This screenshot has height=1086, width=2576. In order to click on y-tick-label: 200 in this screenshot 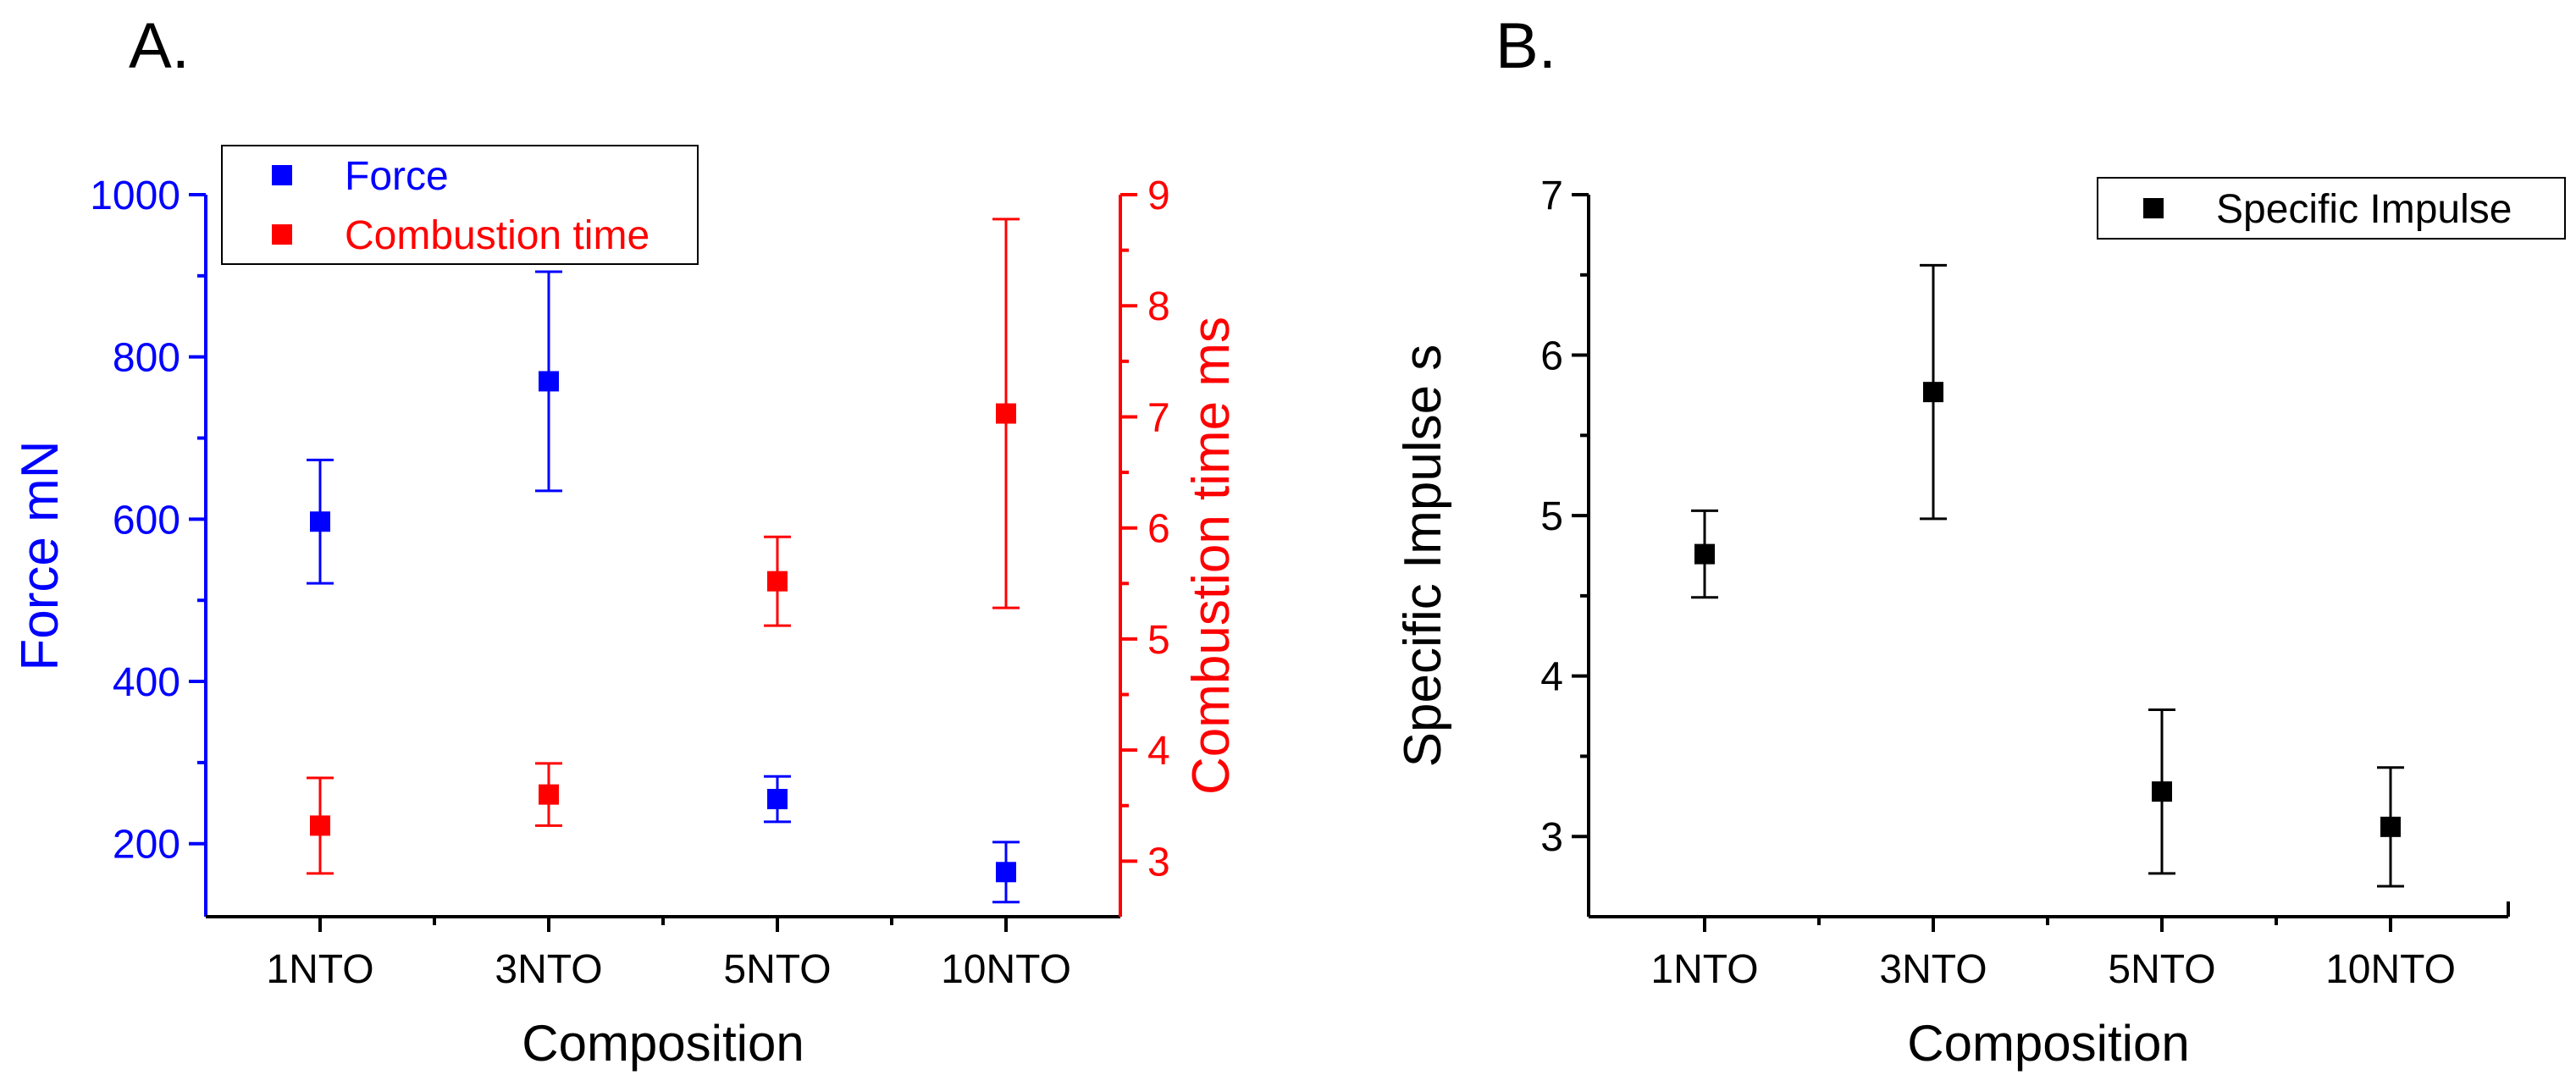, I will do `click(146, 845)`.